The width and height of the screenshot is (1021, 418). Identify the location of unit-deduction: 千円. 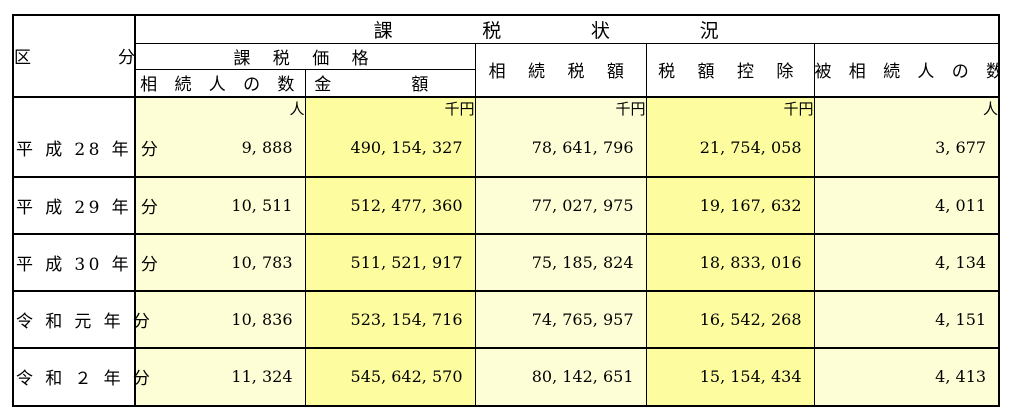
(730, 107).